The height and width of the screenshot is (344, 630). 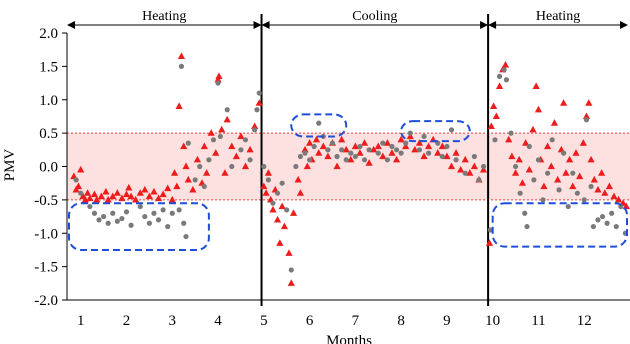 What do you see at coordinates (48, 134) in the screenshot?
I see `y-tick-label: 0.5` at bounding box center [48, 134].